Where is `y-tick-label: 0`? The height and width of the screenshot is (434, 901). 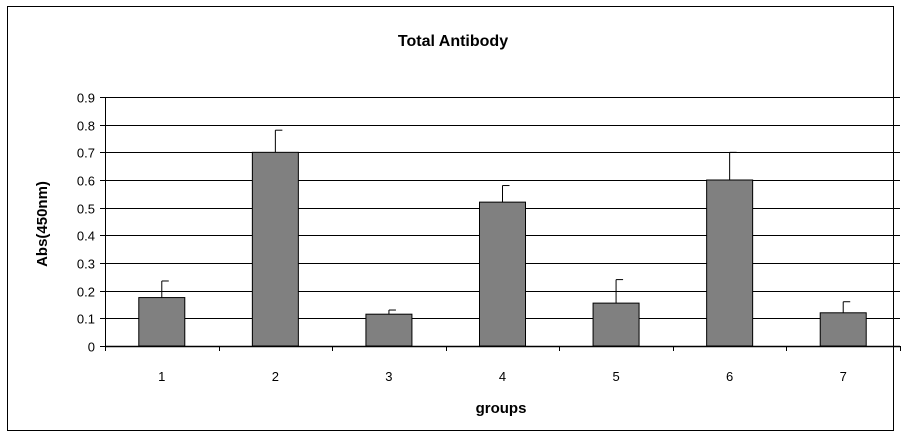 y-tick-label: 0 is located at coordinates (91, 347).